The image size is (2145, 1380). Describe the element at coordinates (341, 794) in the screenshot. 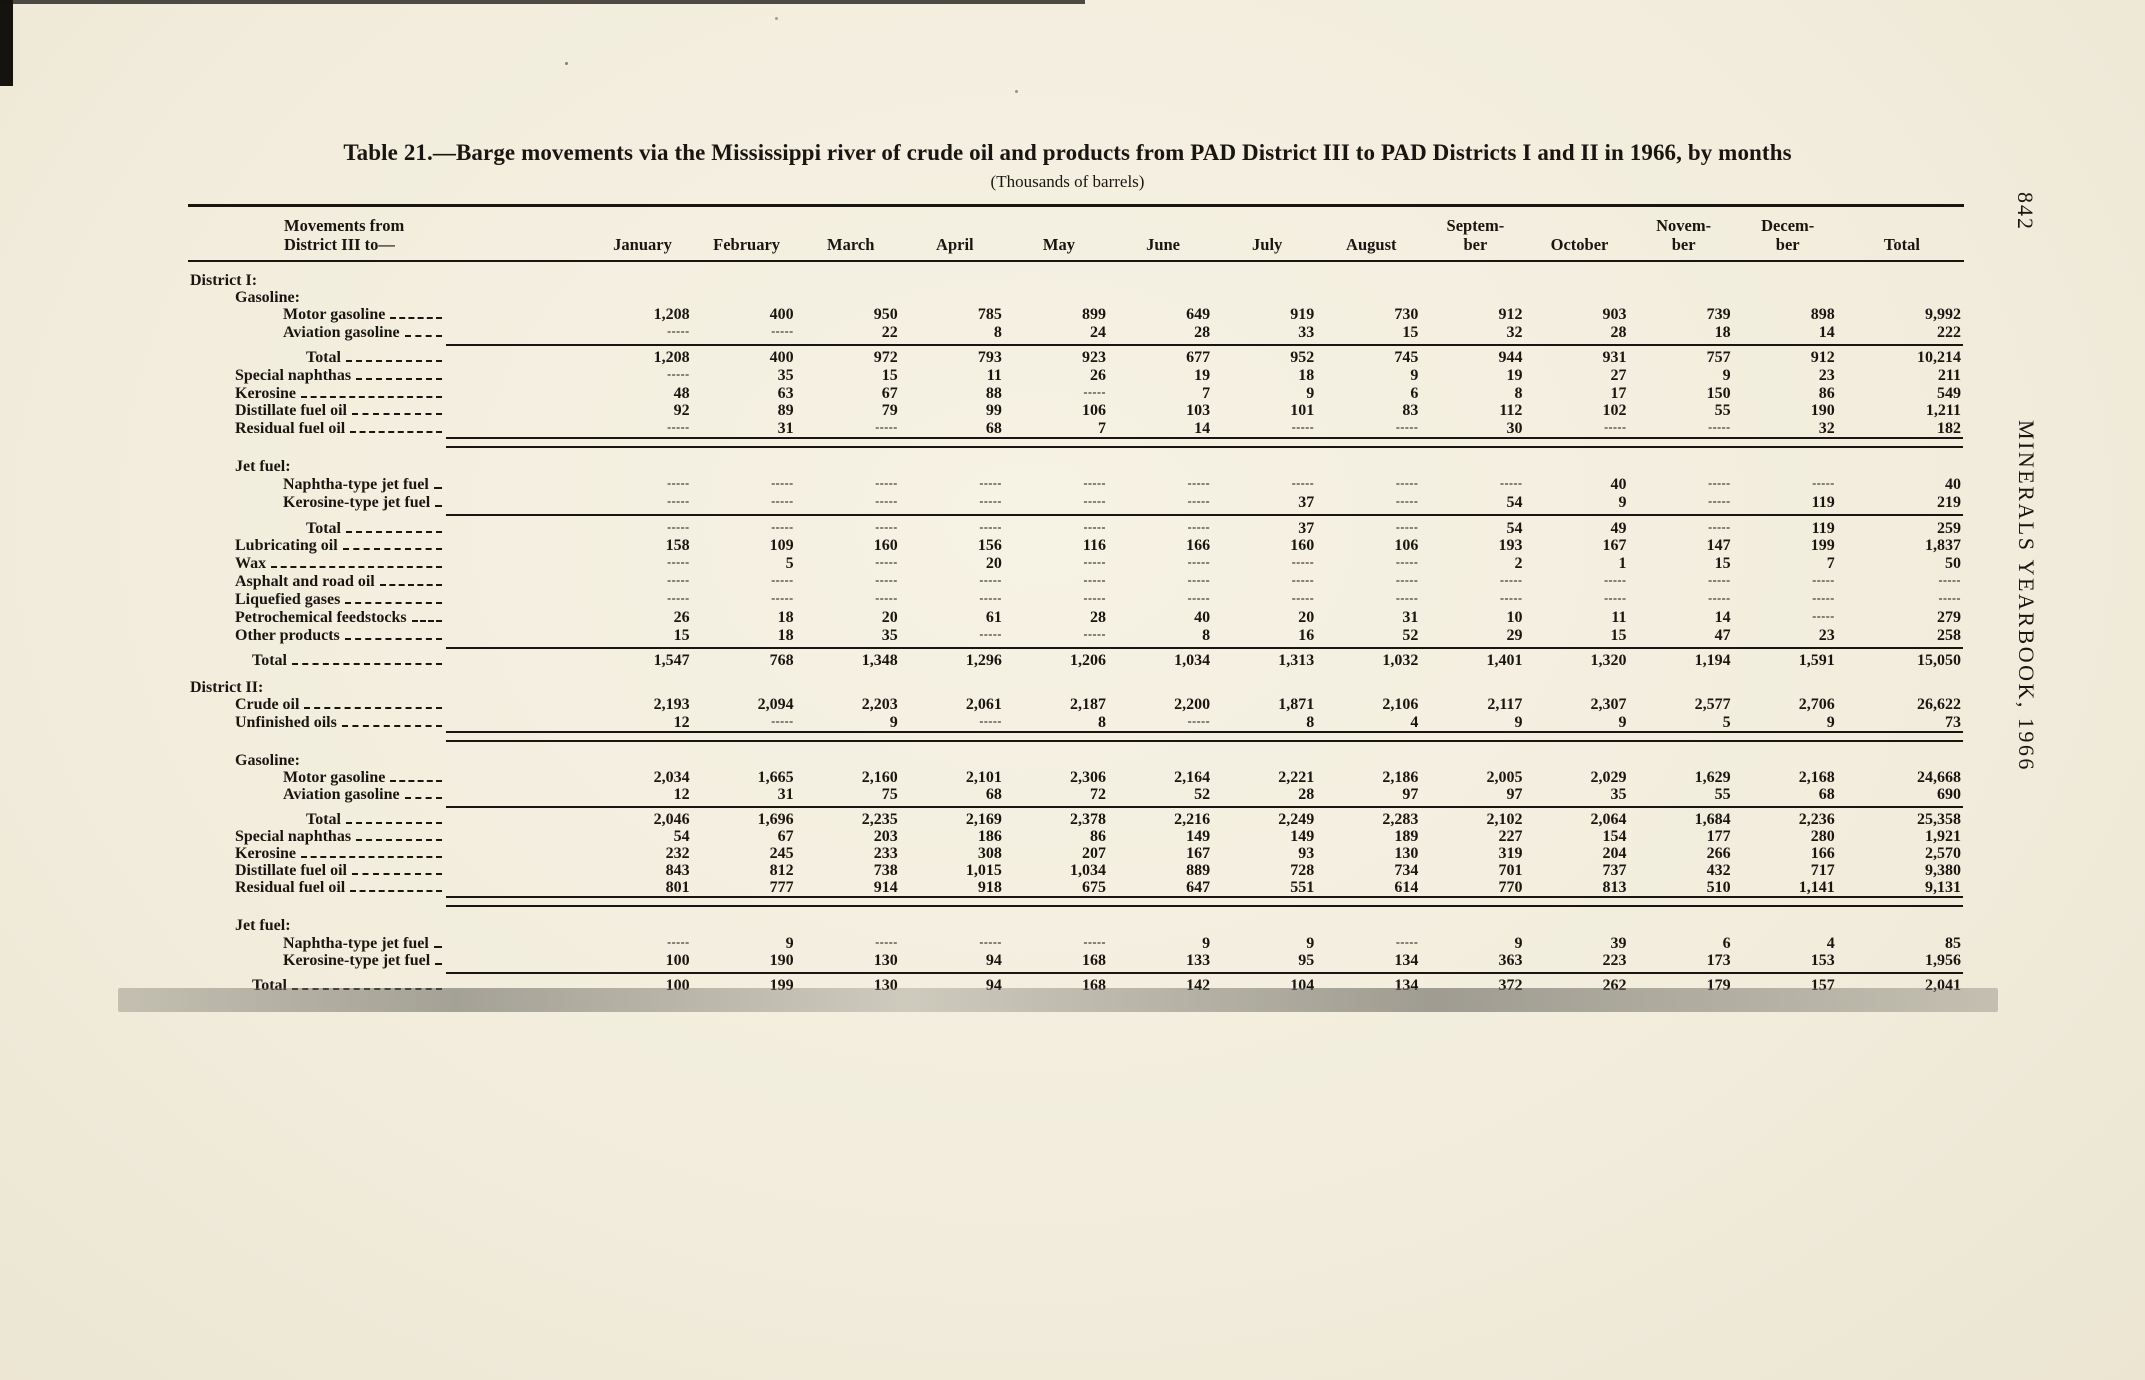

I see `row-label: Aviation gasoline` at that location.